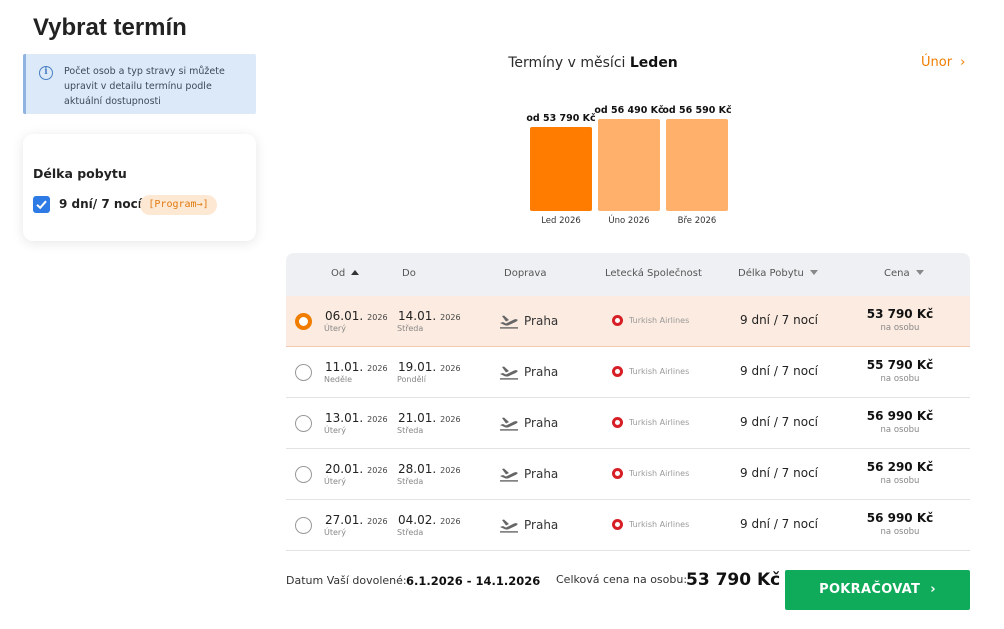  What do you see at coordinates (870, 589) in the screenshot?
I see `continue-label: POKRAČOVAT` at bounding box center [870, 589].